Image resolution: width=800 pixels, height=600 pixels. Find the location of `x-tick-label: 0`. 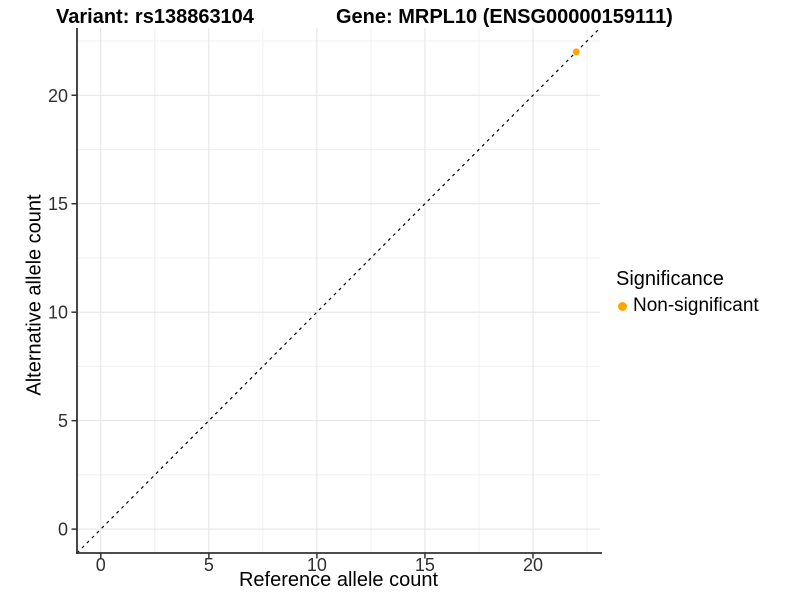

x-tick-label: 0 is located at coordinates (101, 565).